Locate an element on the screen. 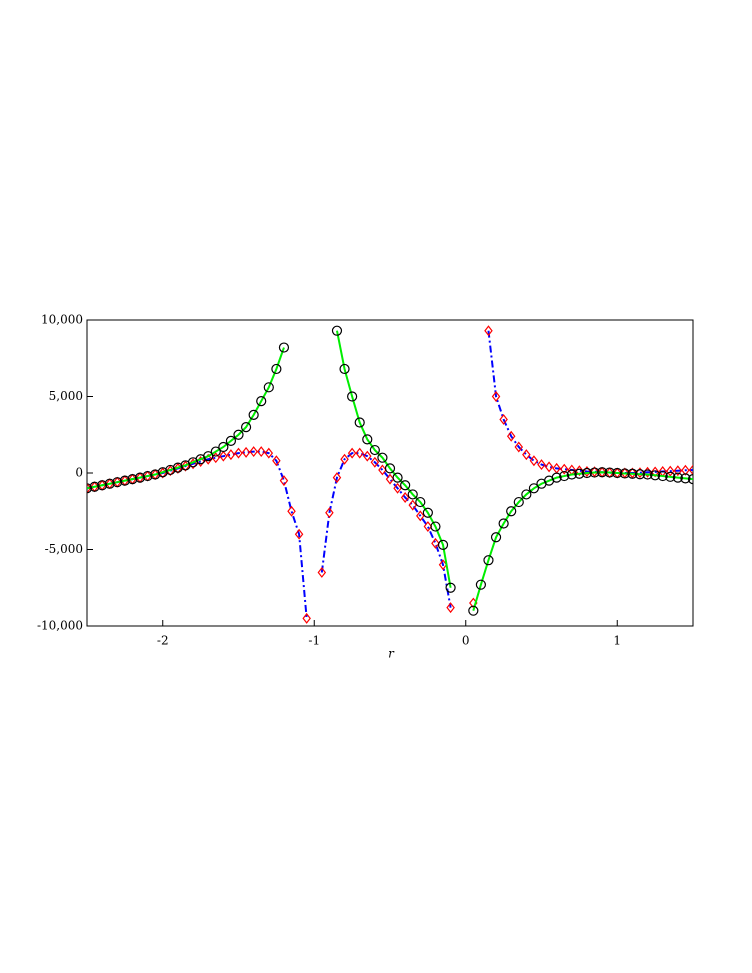 Image resolution: width=752 pixels, height=973 pixels. y-tick-label: -10,000 is located at coordinates (60, 626).